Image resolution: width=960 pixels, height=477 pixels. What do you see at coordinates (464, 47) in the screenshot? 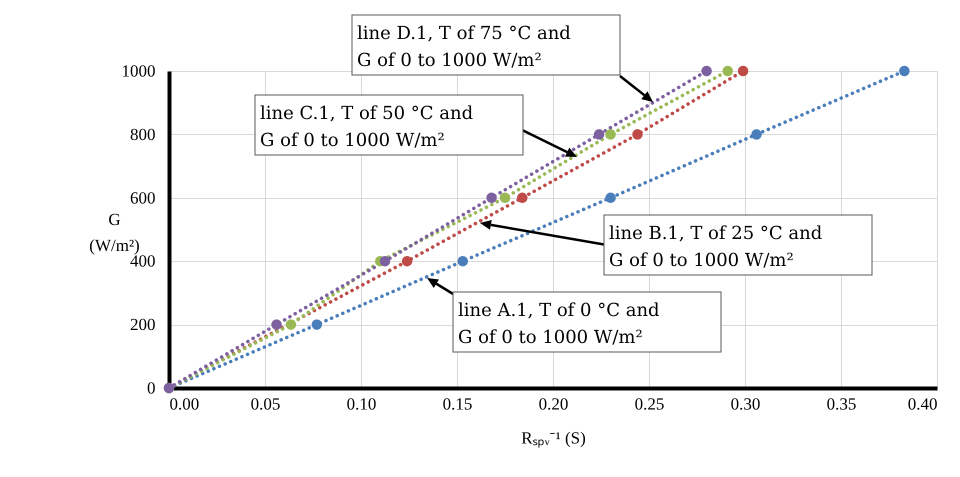
I see `text: line D.1, T of 75 °C and G of 0 to 1000 W/m²` at bounding box center [464, 47].